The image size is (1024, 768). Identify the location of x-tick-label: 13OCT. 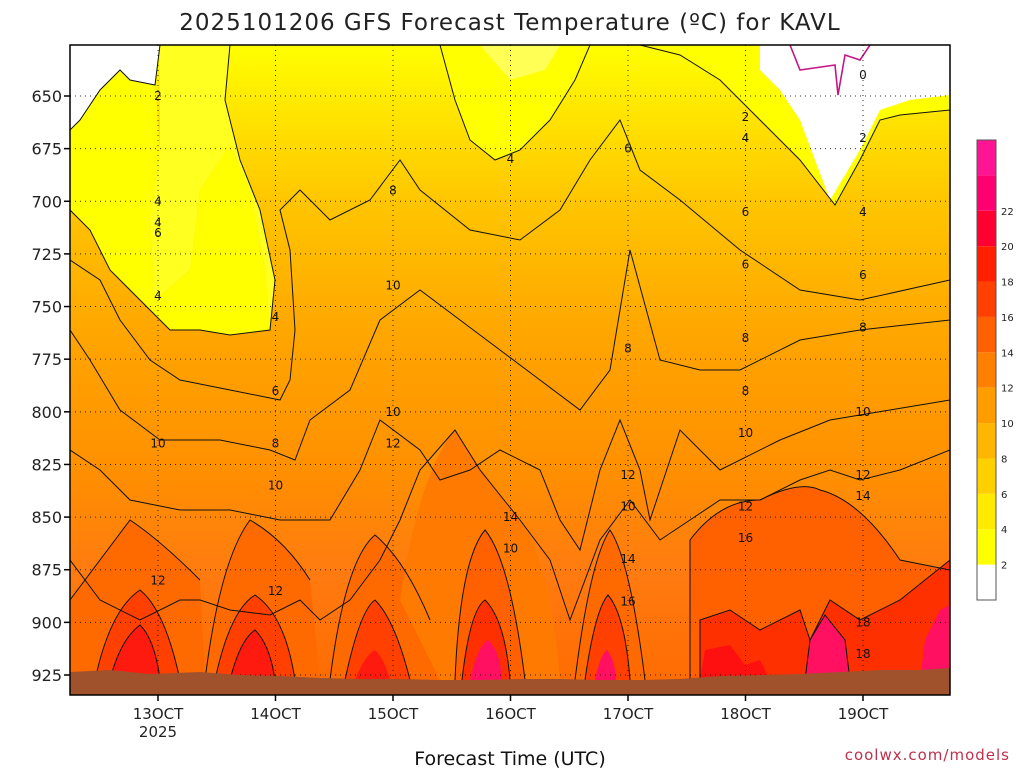
(158, 714).